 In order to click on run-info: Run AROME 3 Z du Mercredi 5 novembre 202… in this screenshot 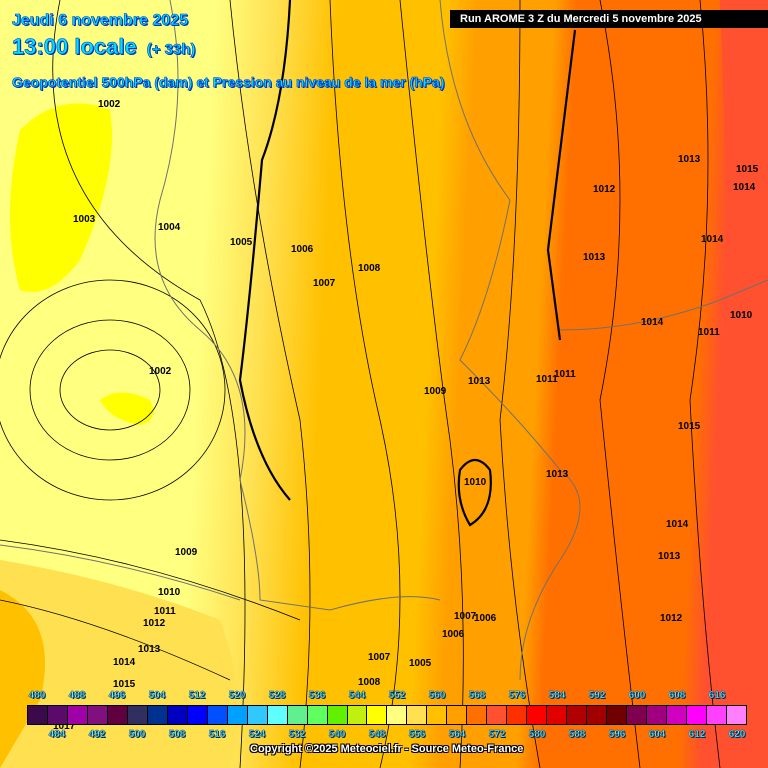, I will do `click(609, 19)`.